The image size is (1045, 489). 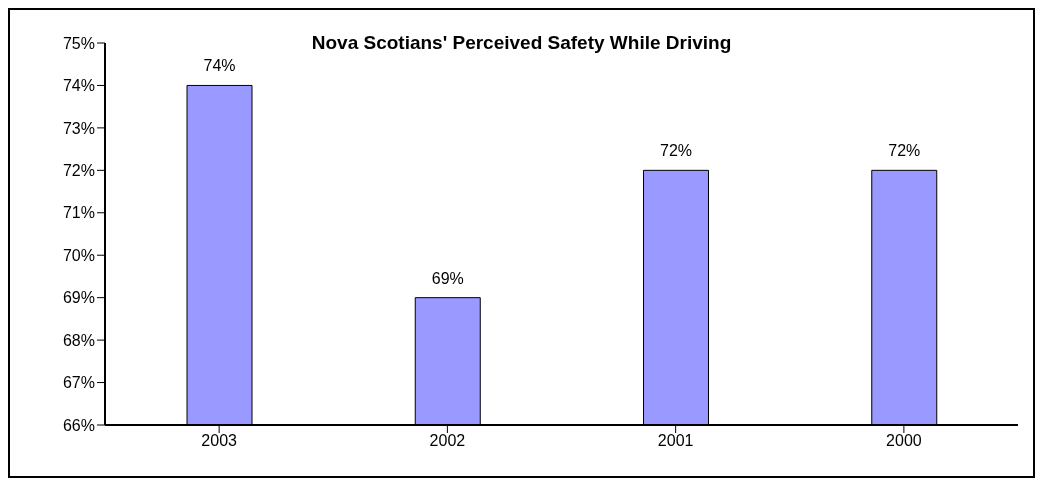 I want to click on x-tick-label: 2001, so click(x=675, y=441).